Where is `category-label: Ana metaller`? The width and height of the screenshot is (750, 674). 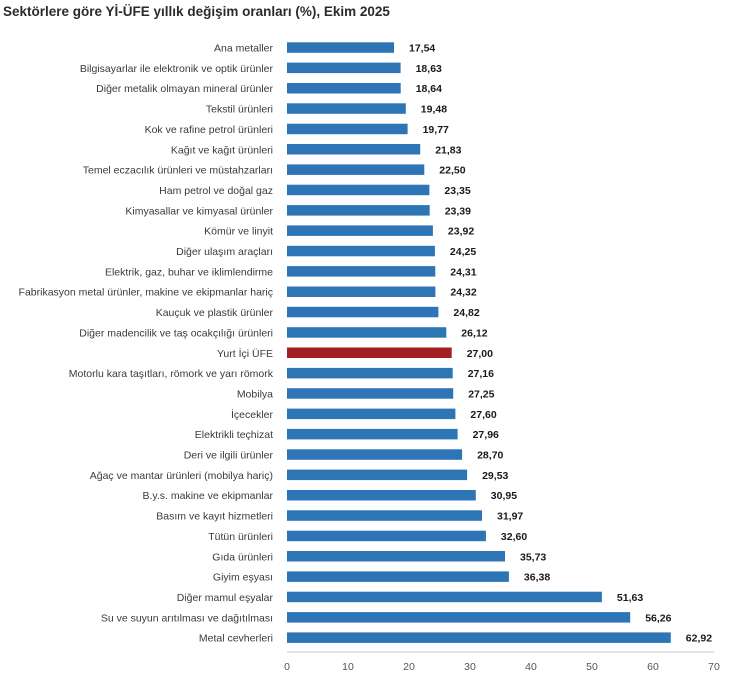 category-label: Ana metaller is located at coordinates (243, 49).